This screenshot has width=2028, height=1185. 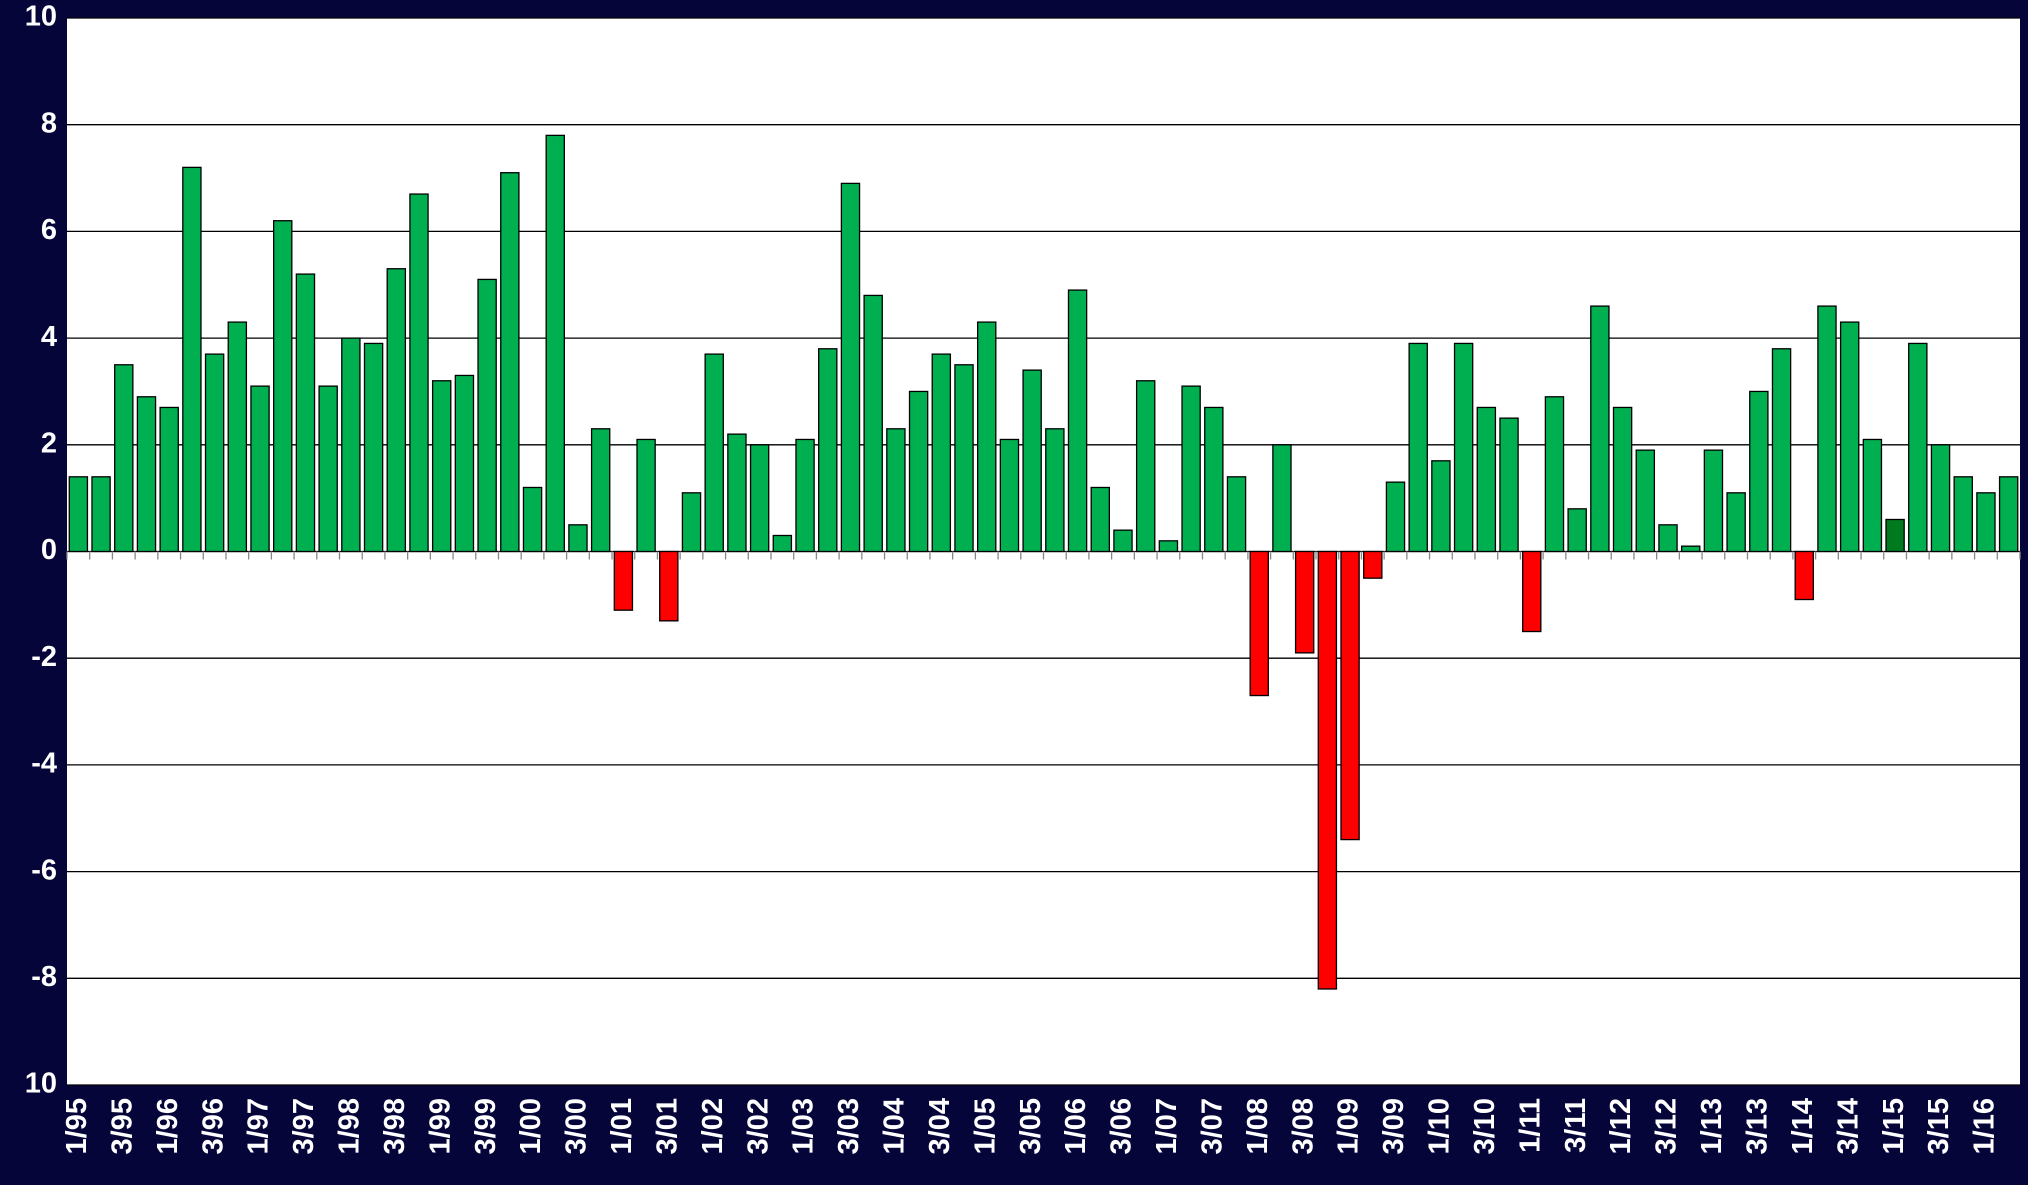 What do you see at coordinates (1803, 1126) in the screenshot?
I see `x-tick-label: 1/14` at bounding box center [1803, 1126].